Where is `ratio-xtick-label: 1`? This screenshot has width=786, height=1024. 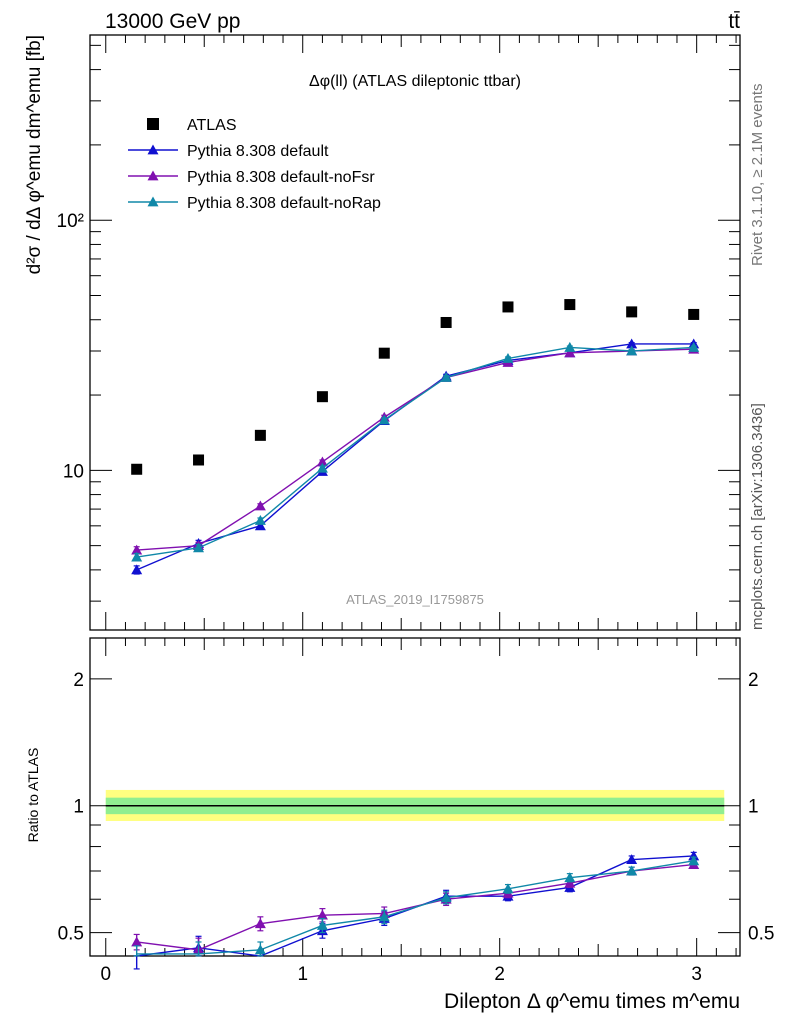 ratio-xtick-label: 1 is located at coordinates (302, 974).